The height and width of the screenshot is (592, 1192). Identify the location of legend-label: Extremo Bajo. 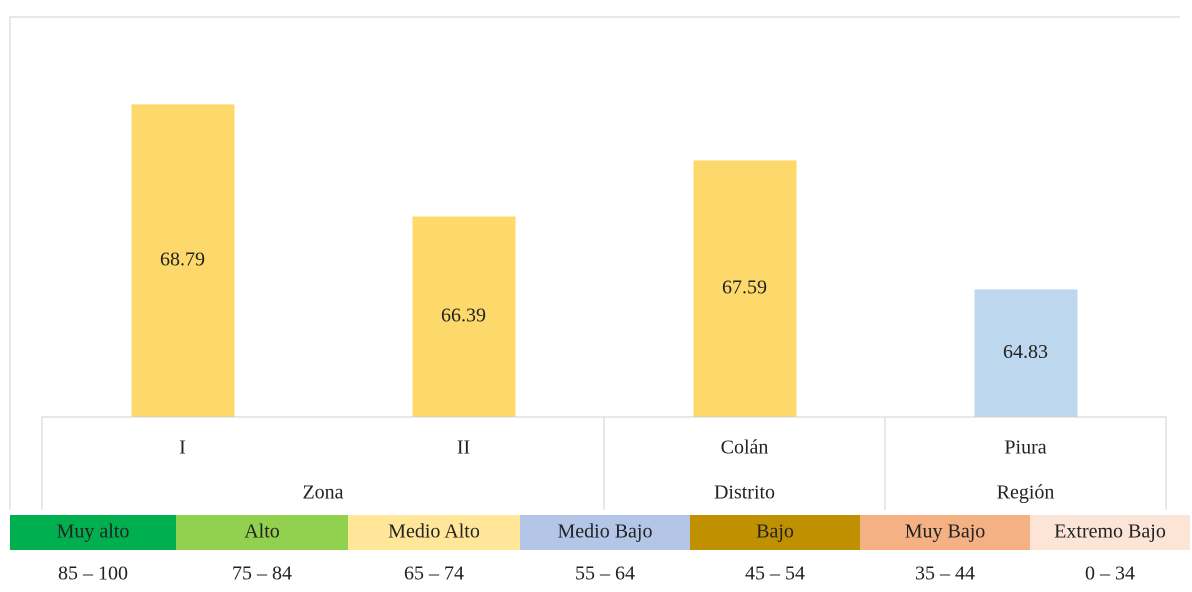
(1110, 532).